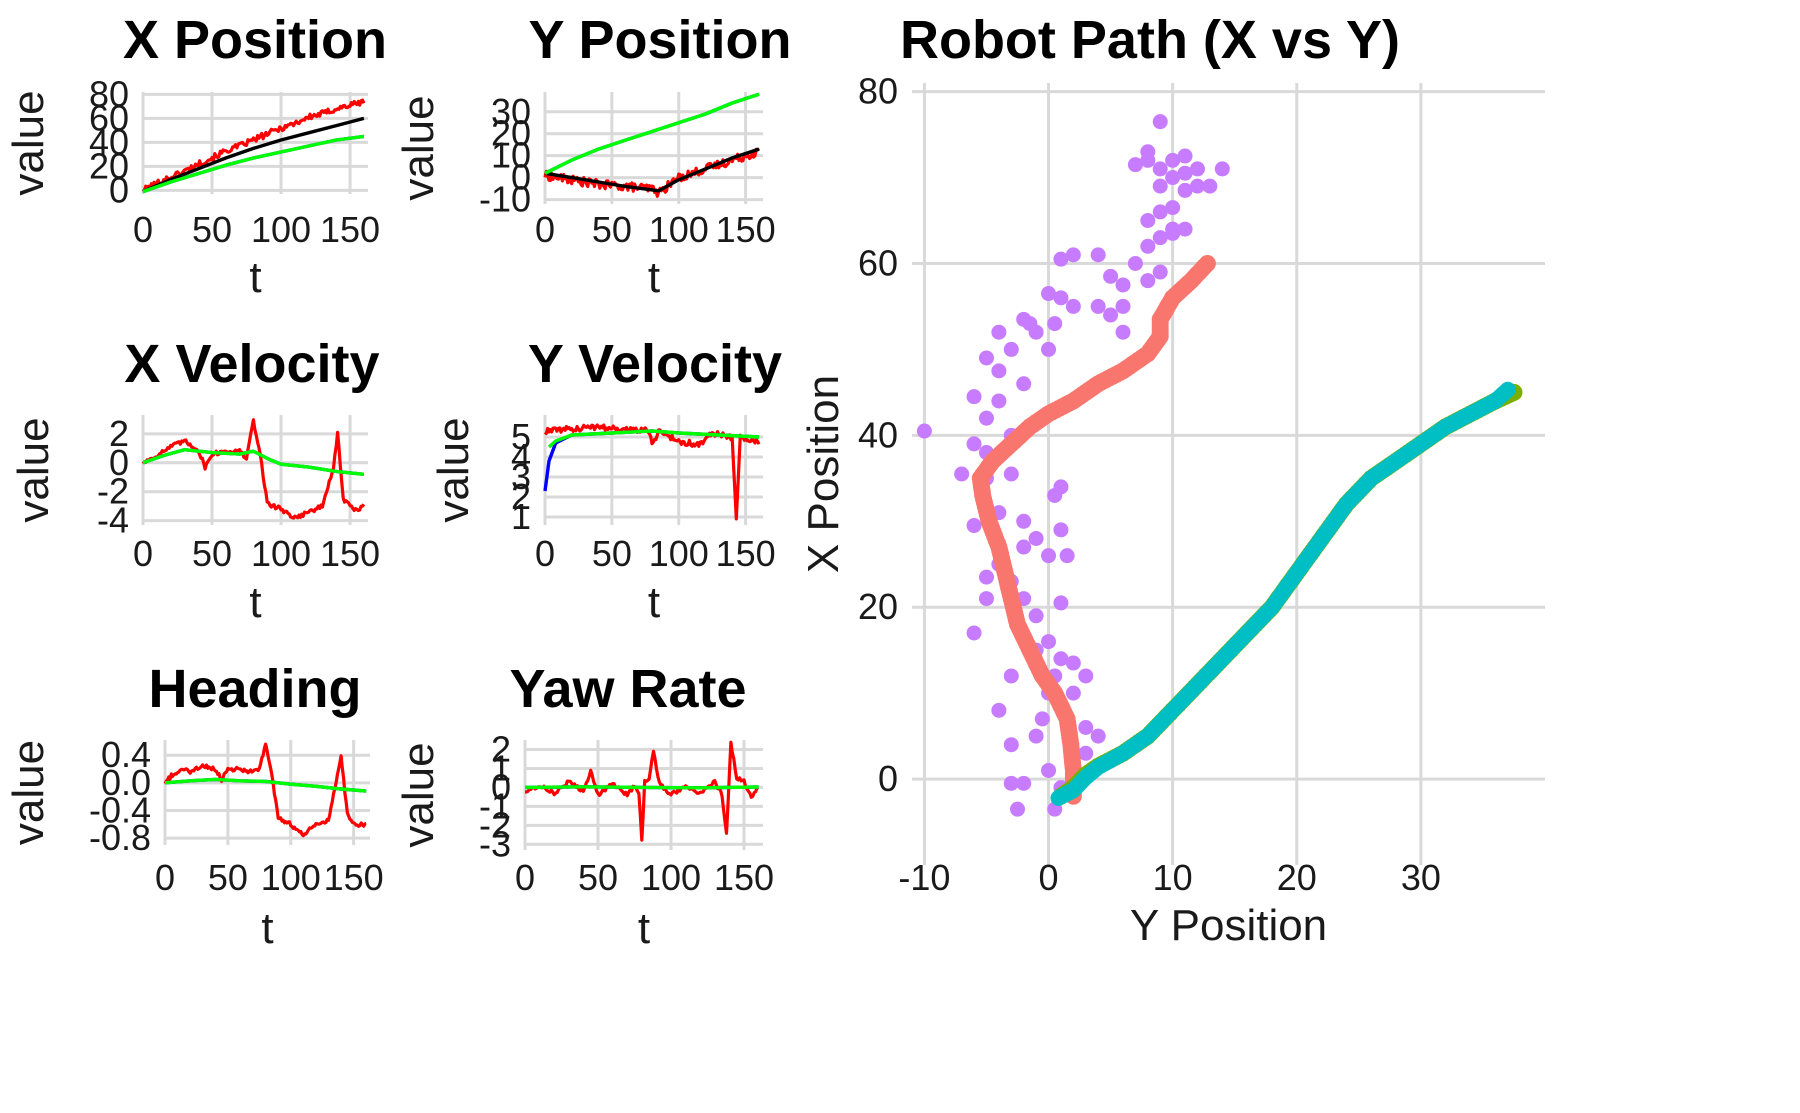 The width and height of the screenshot is (1800, 1113). Describe the element at coordinates (511, 111) in the screenshot. I see `y-tick-label: 30` at that location.